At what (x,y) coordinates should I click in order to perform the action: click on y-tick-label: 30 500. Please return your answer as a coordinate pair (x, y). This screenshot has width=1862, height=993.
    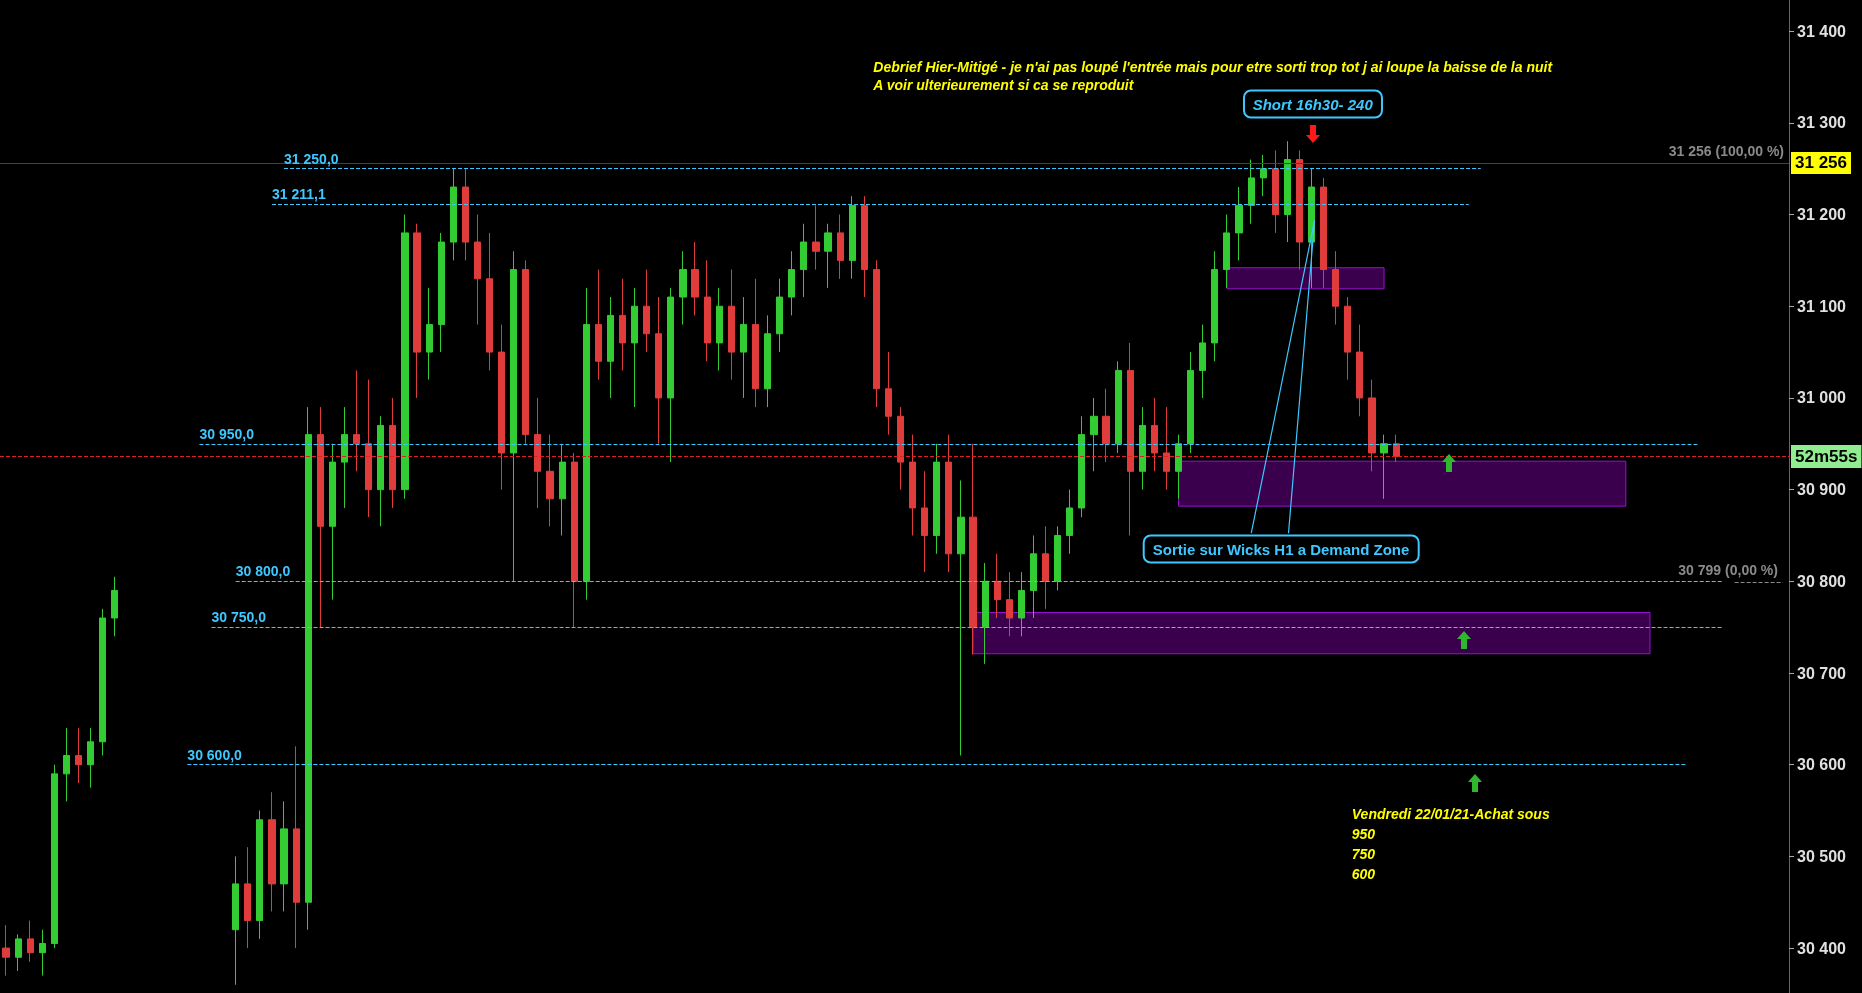
    Looking at the image, I should click on (1822, 856).